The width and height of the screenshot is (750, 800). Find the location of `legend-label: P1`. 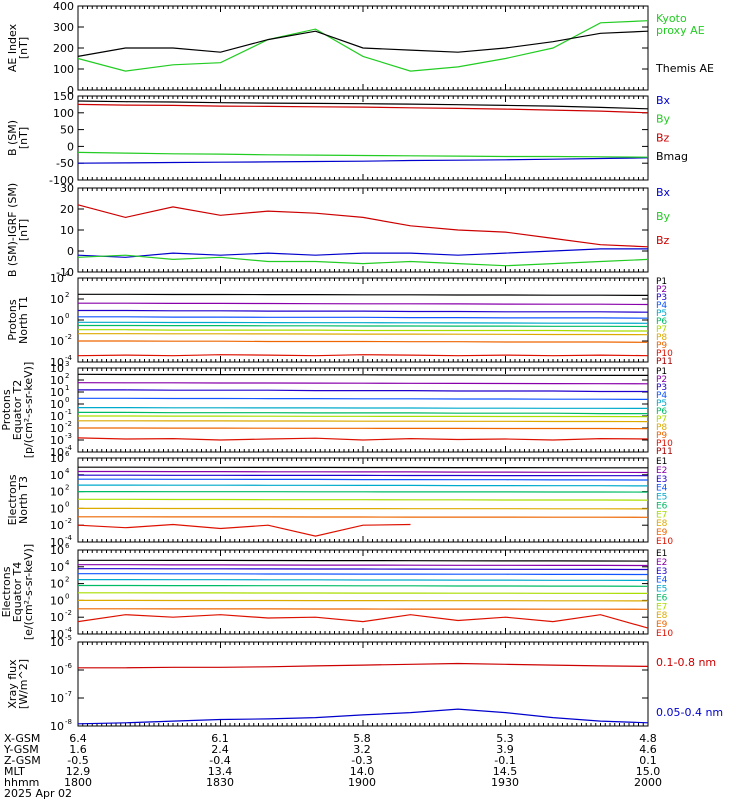

legend-label: P1 is located at coordinates (661, 372).